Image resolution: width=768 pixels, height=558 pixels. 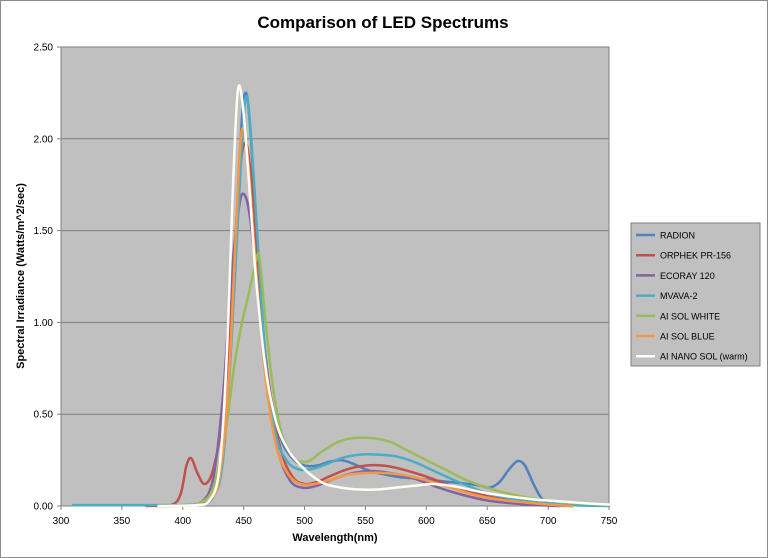 What do you see at coordinates (44, 323) in the screenshot?
I see `y-tick-label: 1.00` at bounding box center [44, 323].